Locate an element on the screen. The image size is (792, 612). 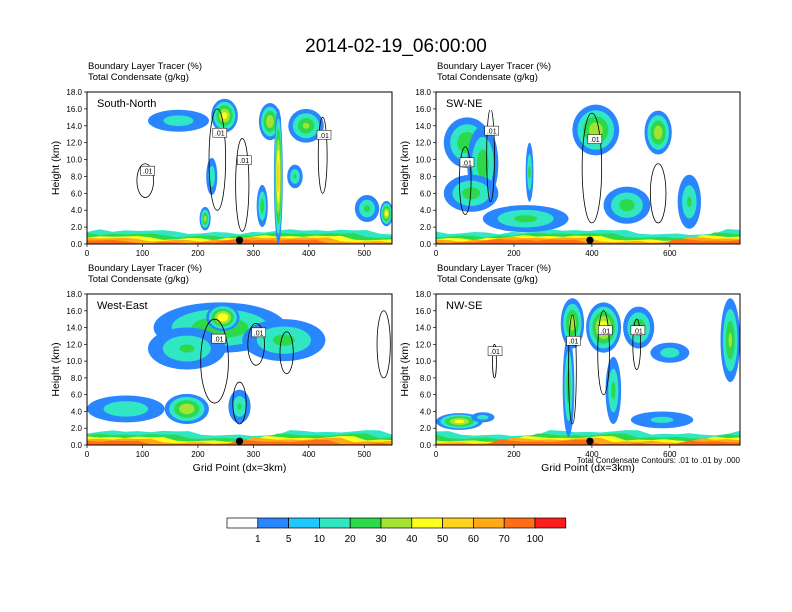
colorbar-label: 10 is located at coordinates (320, 539).